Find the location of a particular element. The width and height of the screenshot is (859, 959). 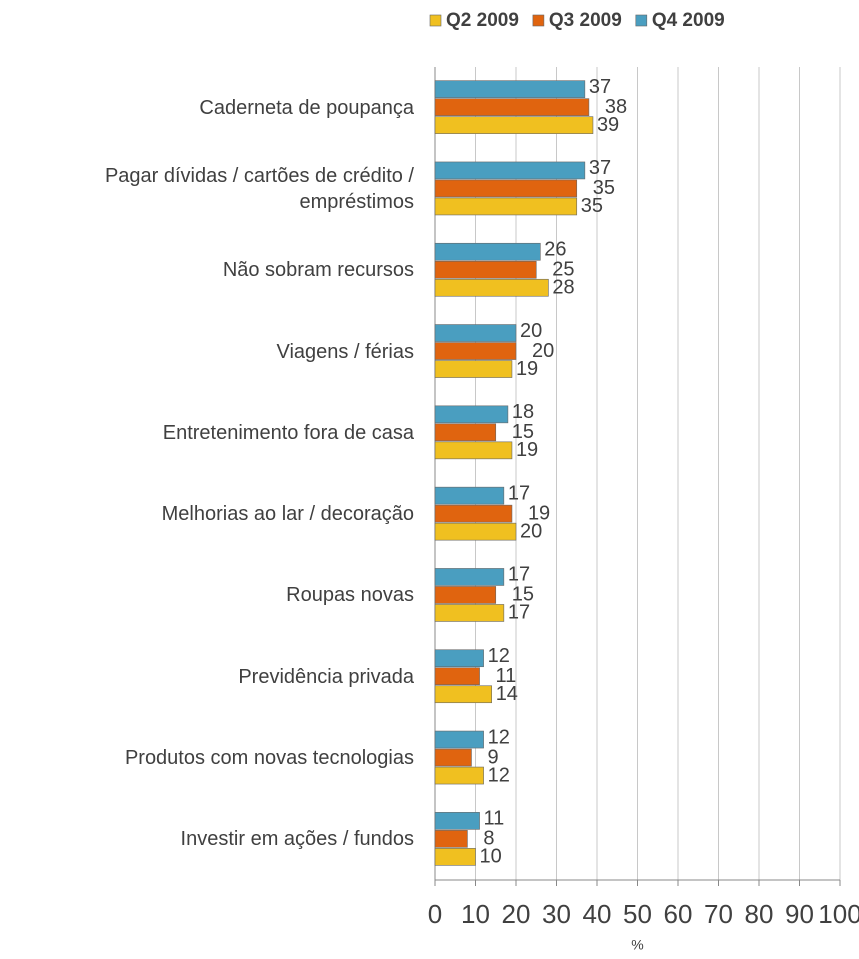

legend-label: Q3 2009 is located at coordinates (585, 20).